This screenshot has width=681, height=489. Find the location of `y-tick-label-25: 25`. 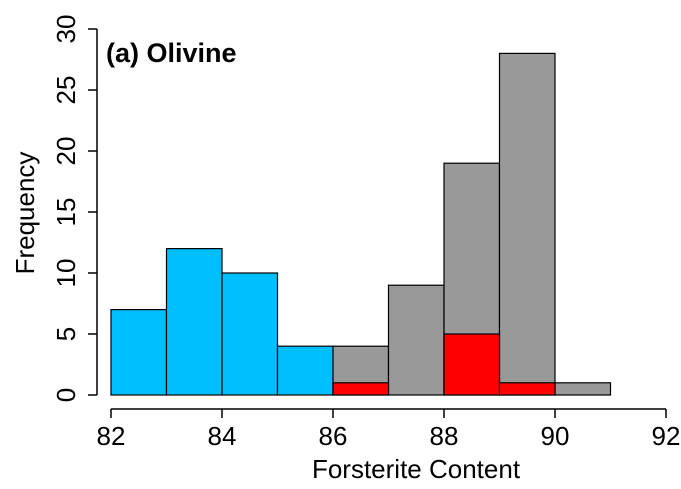

y-tick-label-25: 25 is located at coordinates (66, 90).